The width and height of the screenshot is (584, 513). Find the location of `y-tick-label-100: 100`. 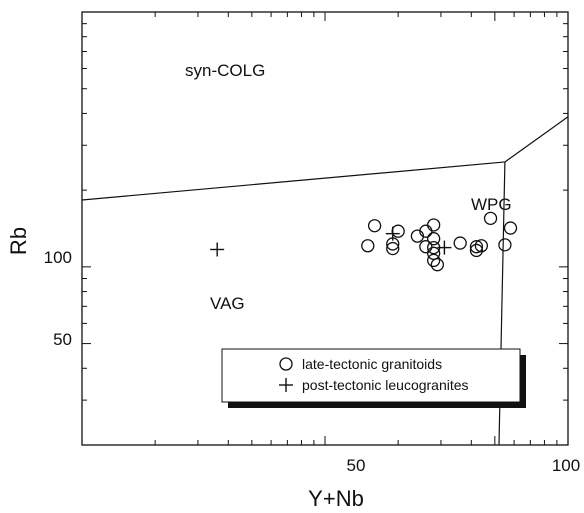

y-tick-label-100: 100 is located at coordinates (58, 257).